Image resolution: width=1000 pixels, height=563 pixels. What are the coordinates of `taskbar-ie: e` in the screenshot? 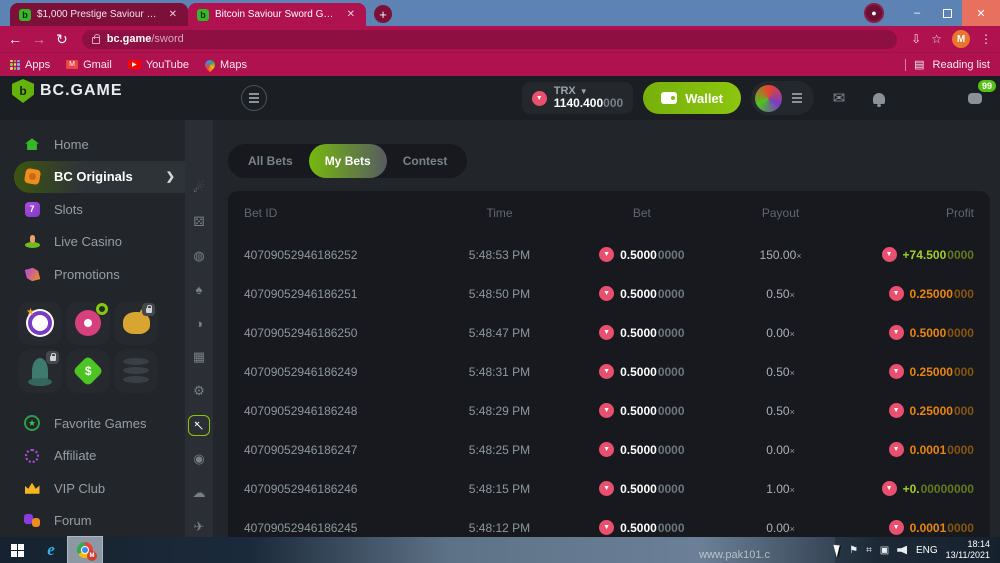 It's located at (51, 550).